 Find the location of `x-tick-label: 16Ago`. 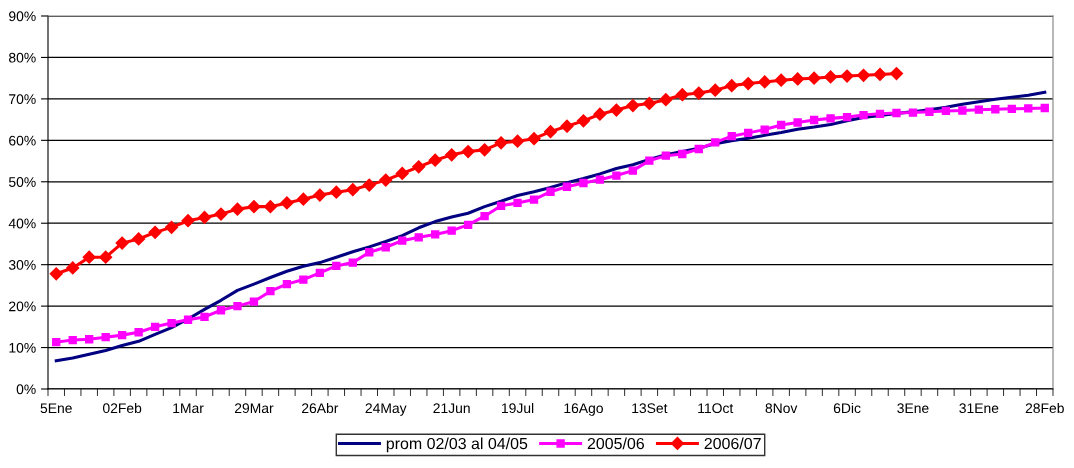

x-tick-label: 16Ago is located at coordinates (583, 409).